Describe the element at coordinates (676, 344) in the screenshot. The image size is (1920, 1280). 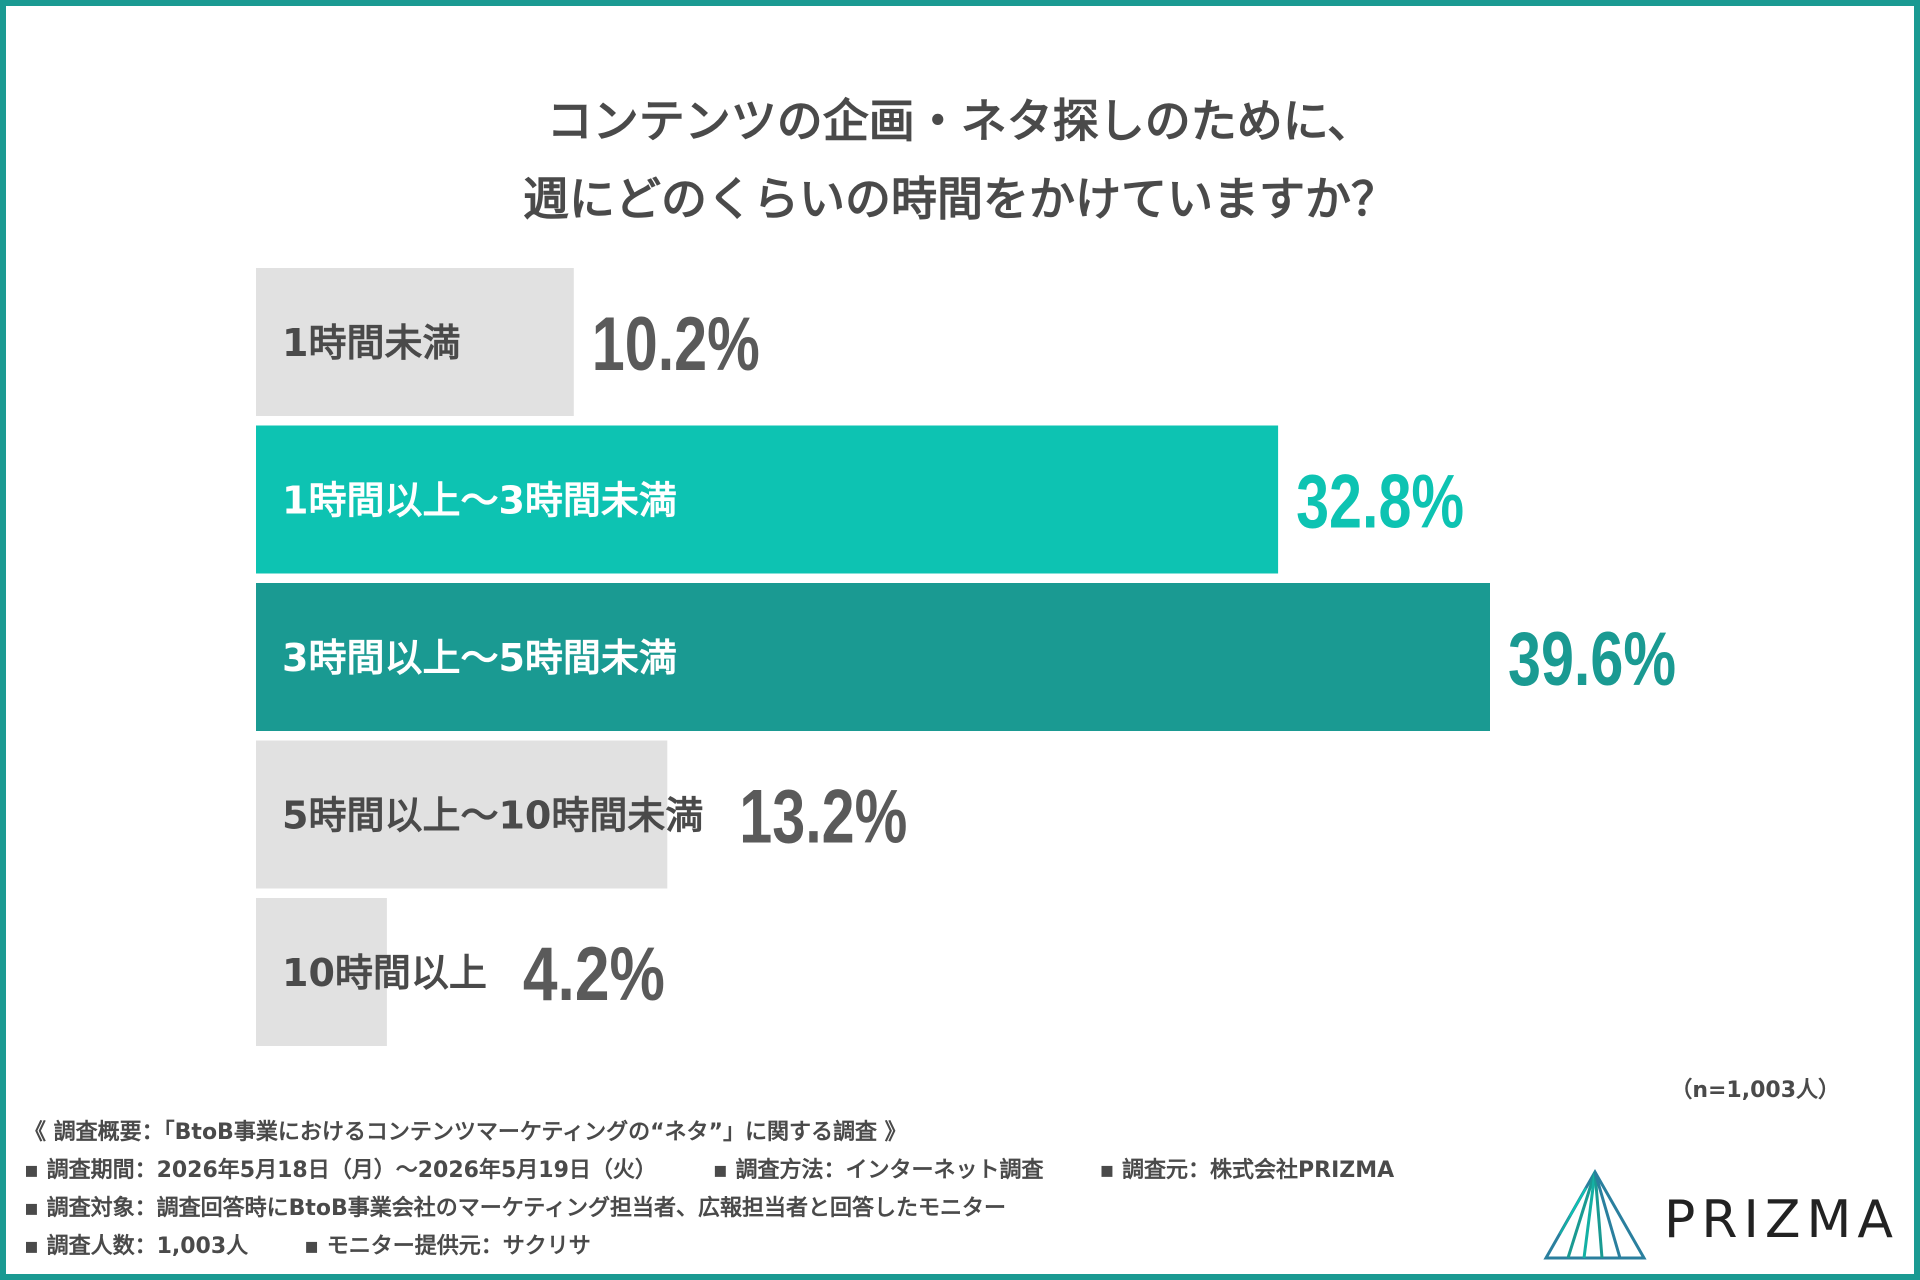
I see `value-label-0: 10.2%` at that location.